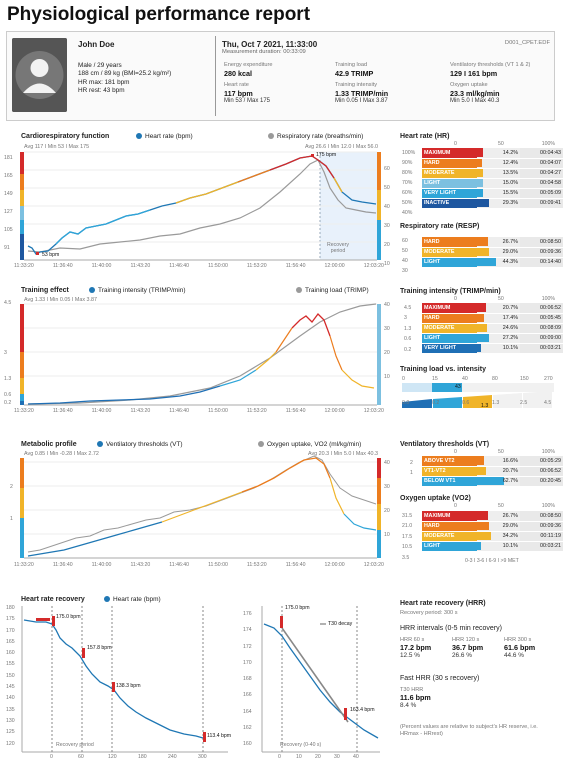 The height and width of the screenshot is (769, 563). I want to click on training-legend-load: Training load (TRIMP), so click(332, 290).